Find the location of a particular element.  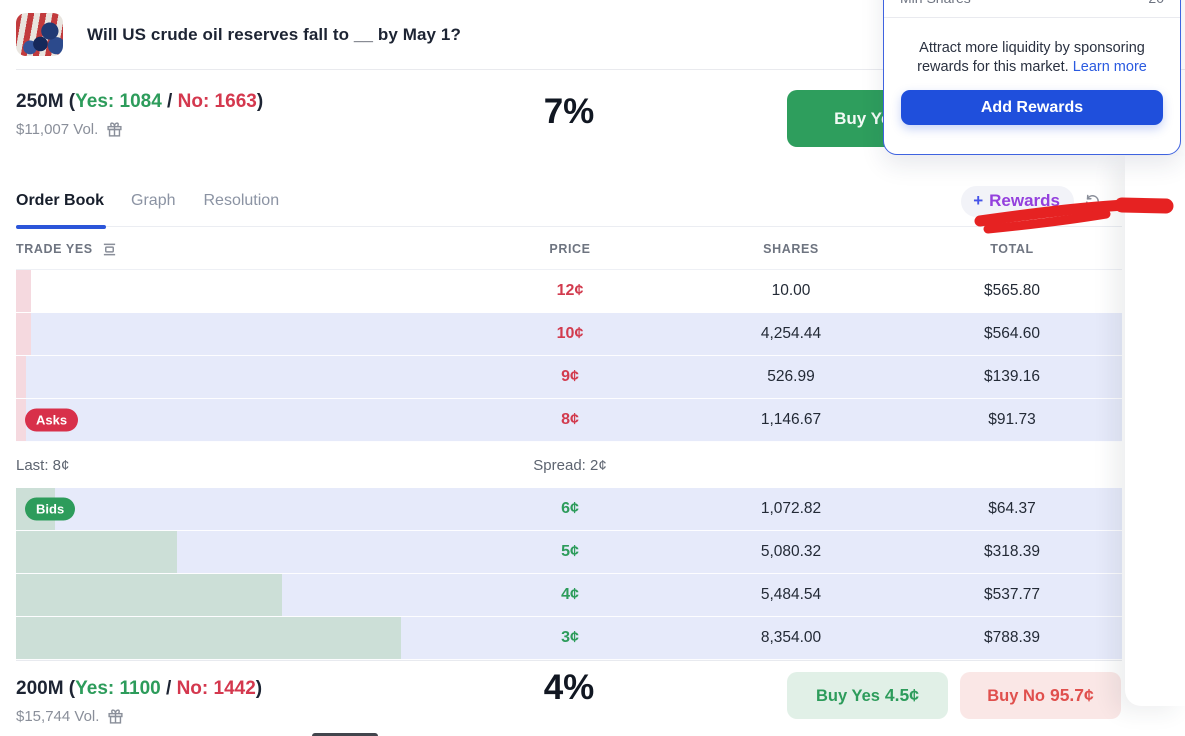

outcome-250m-label: 250M (Yes: 1084 / No: 1663) is located at coordinates (592, 102).